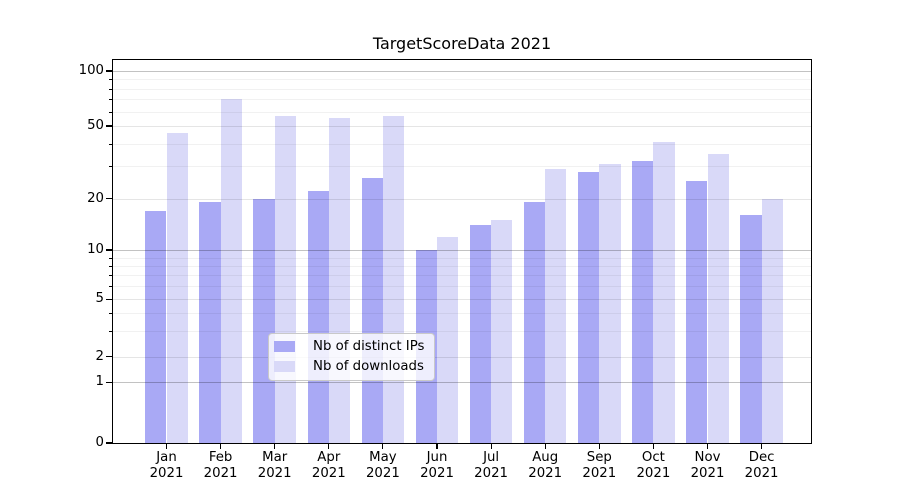 Image resolution: width=900 pixels, height=500 pixels. What do you see at coordinates (284, 346) in the screenshot?
I see `legend-swatch-distinct-ips` at bounding box center [284, 346].